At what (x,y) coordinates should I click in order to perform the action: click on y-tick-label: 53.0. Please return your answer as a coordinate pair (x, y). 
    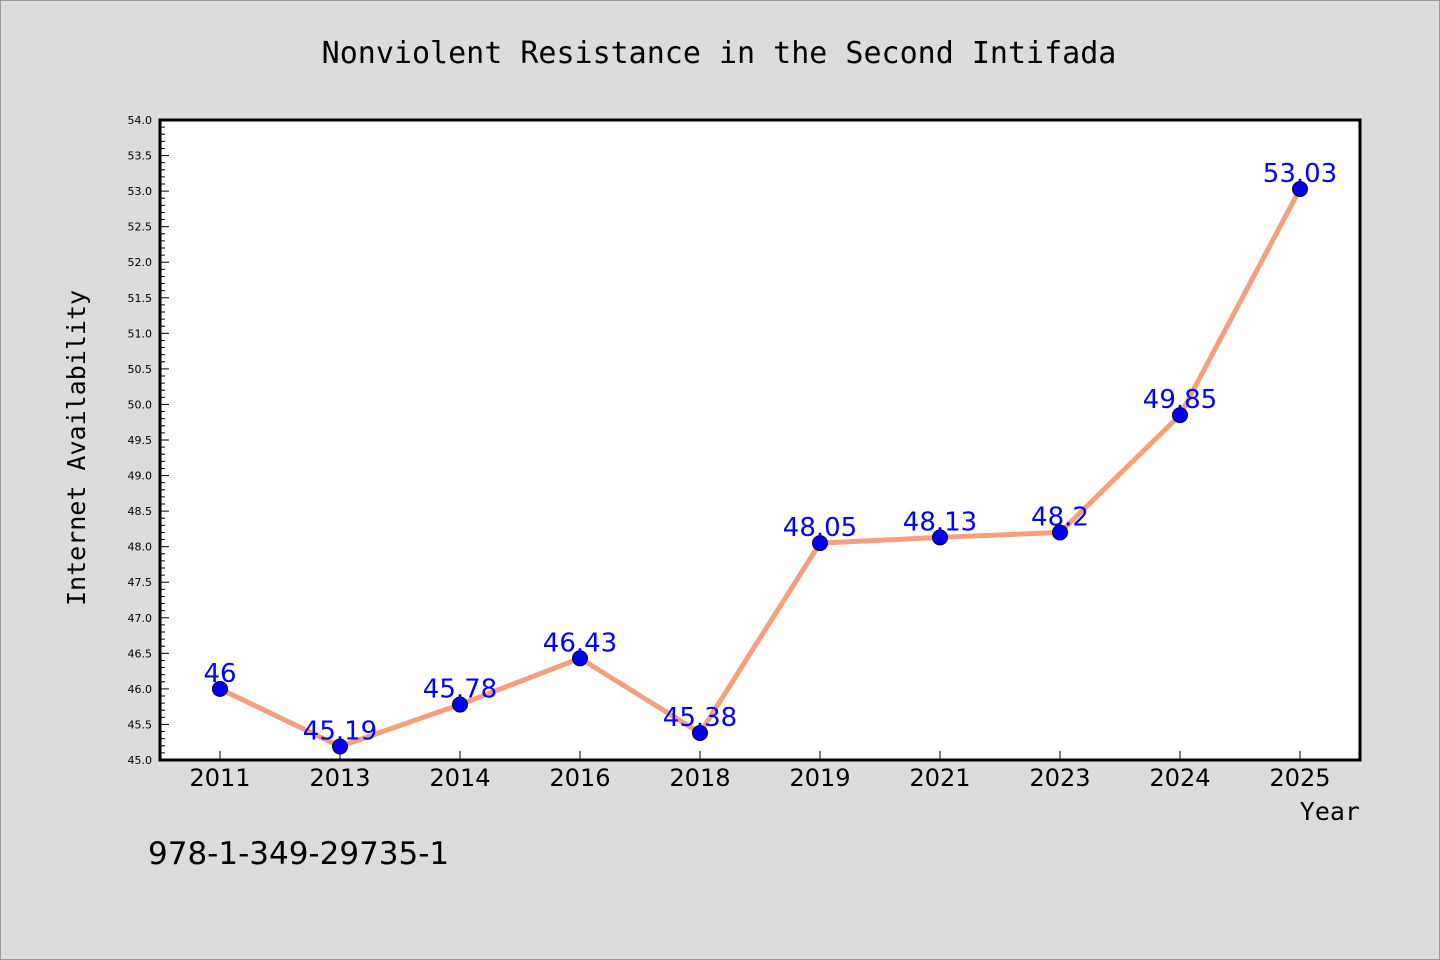
    Looking at the image, I should click on (140, 191).